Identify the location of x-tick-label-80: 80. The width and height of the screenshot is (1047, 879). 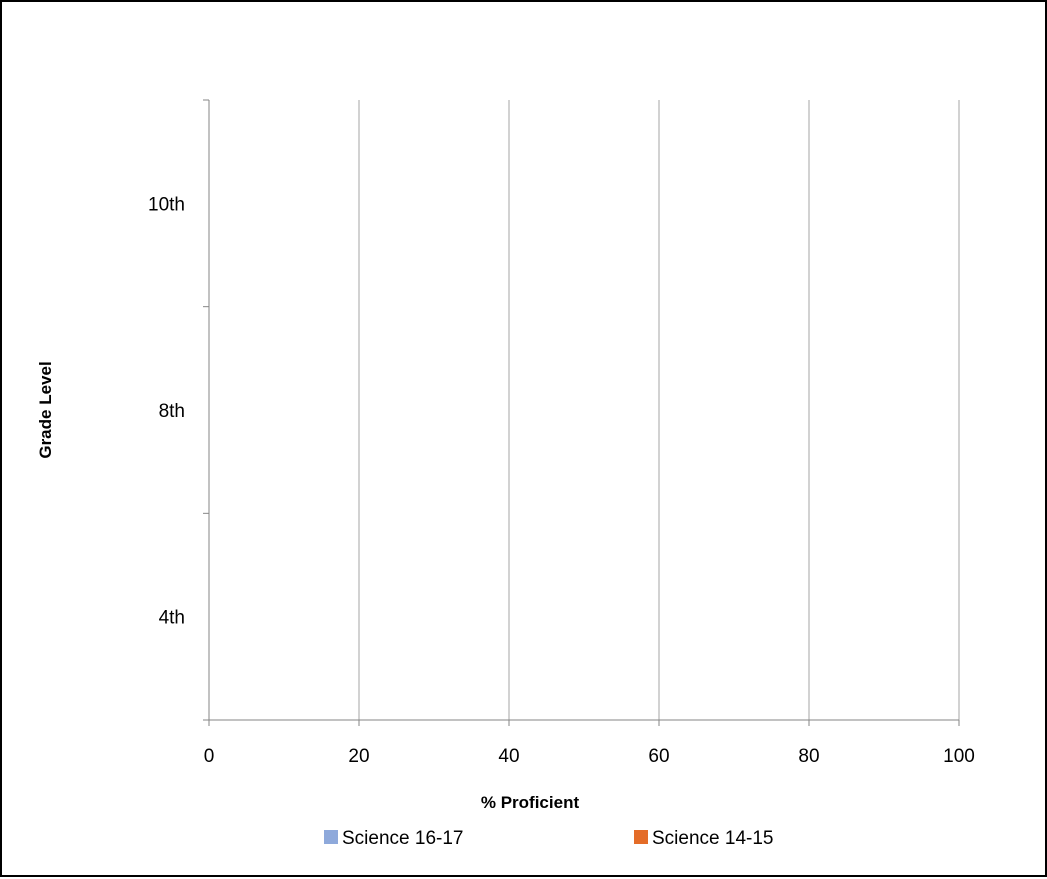
(808, 756).